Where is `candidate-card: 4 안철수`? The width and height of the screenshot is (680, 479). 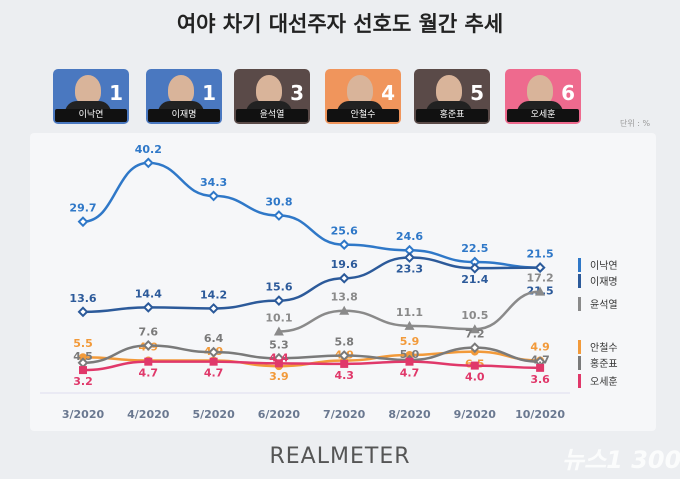
candidate-card: 4 안철수 is located at coordinates (363, 96).